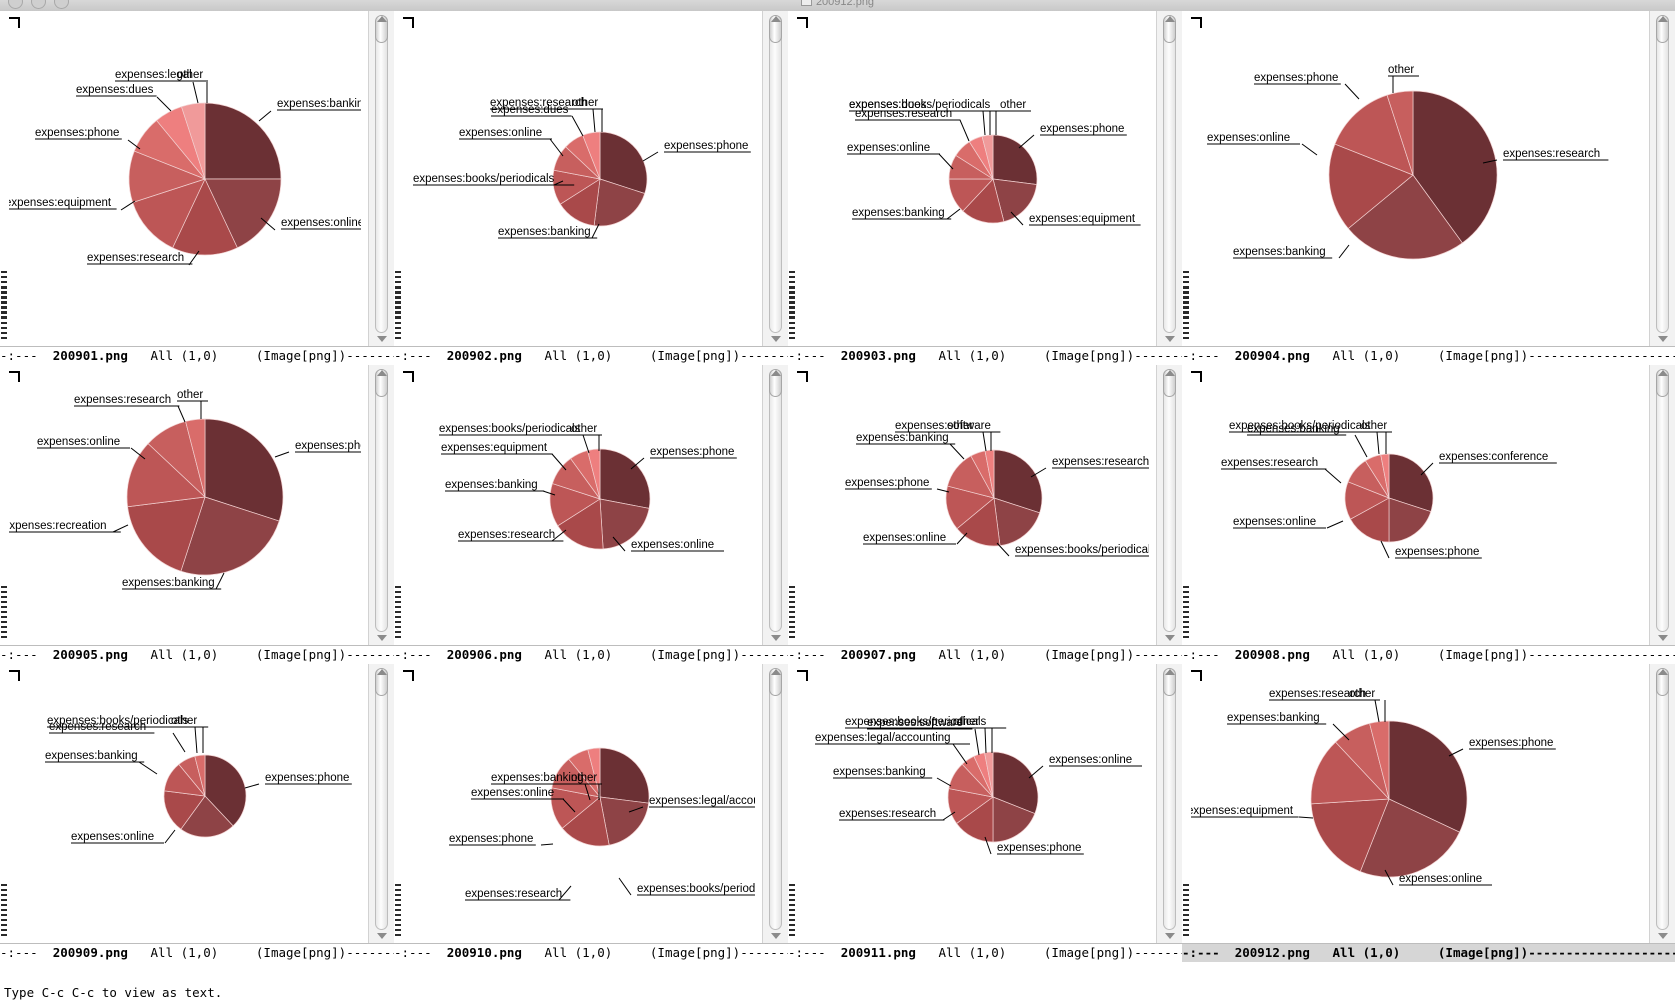 Image resolution: width=1675 pixels, height=1004 pixels. What do you see at coordinates (1186, 607) in the screenshot?
I see `truncation-mark-icon` at bounding box center [1186, 607].